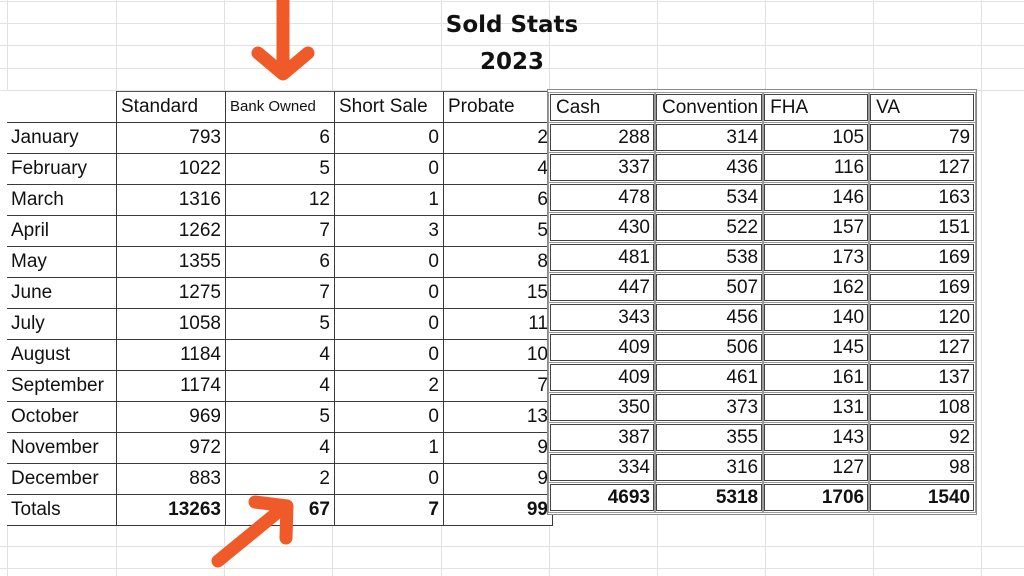  What do you see at coordinates (922, 137) in the screenshot?
I see `va-cell: 79` at bounding box center [922, 137].